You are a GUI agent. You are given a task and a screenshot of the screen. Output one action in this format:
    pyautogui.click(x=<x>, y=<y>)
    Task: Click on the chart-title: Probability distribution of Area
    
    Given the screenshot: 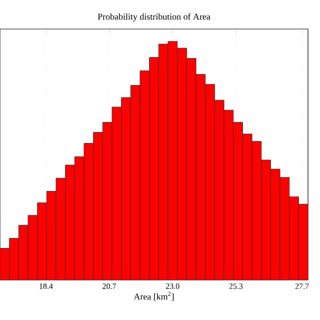 What is the action you would take?
    pyautogui.click(x=154, y=17)
    